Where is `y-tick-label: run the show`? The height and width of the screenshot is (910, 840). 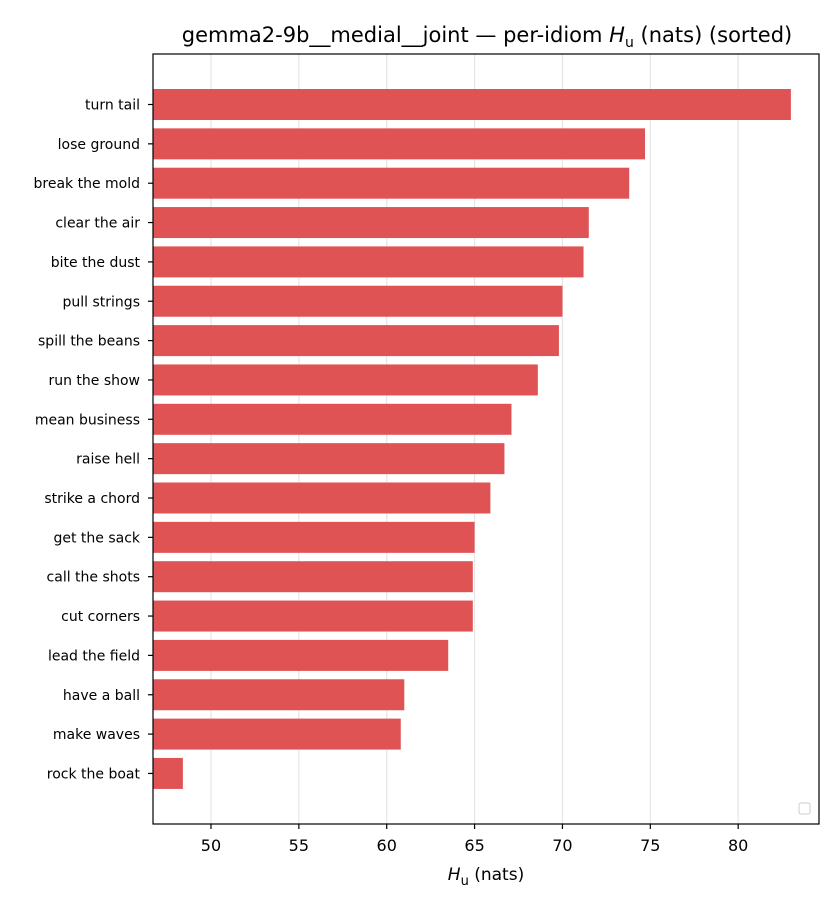 y-tick-label: run the show is located at coordinates (94, 381).